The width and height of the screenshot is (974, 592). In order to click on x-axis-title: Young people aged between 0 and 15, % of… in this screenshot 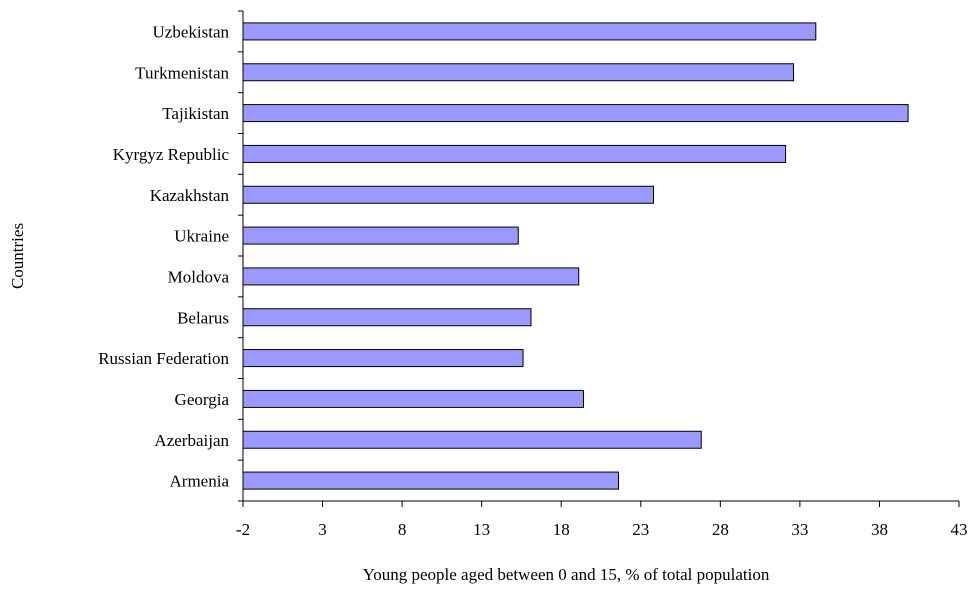, I will do `click(566, 574)`.